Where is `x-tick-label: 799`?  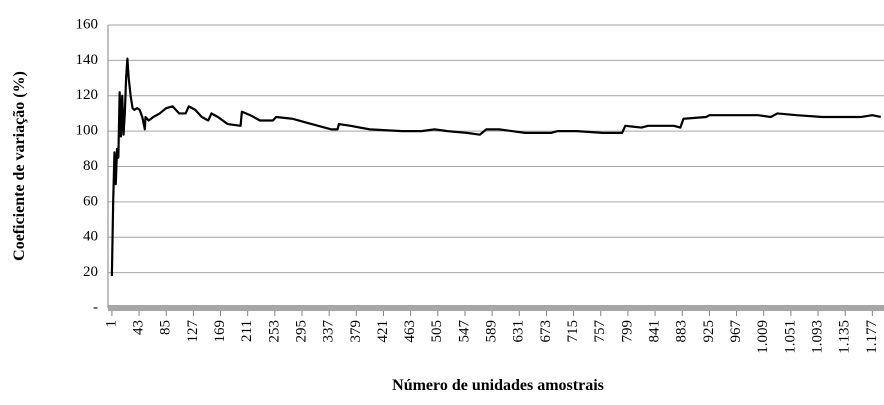 x-tick-label: 799 is located at coordinates (627, 331).